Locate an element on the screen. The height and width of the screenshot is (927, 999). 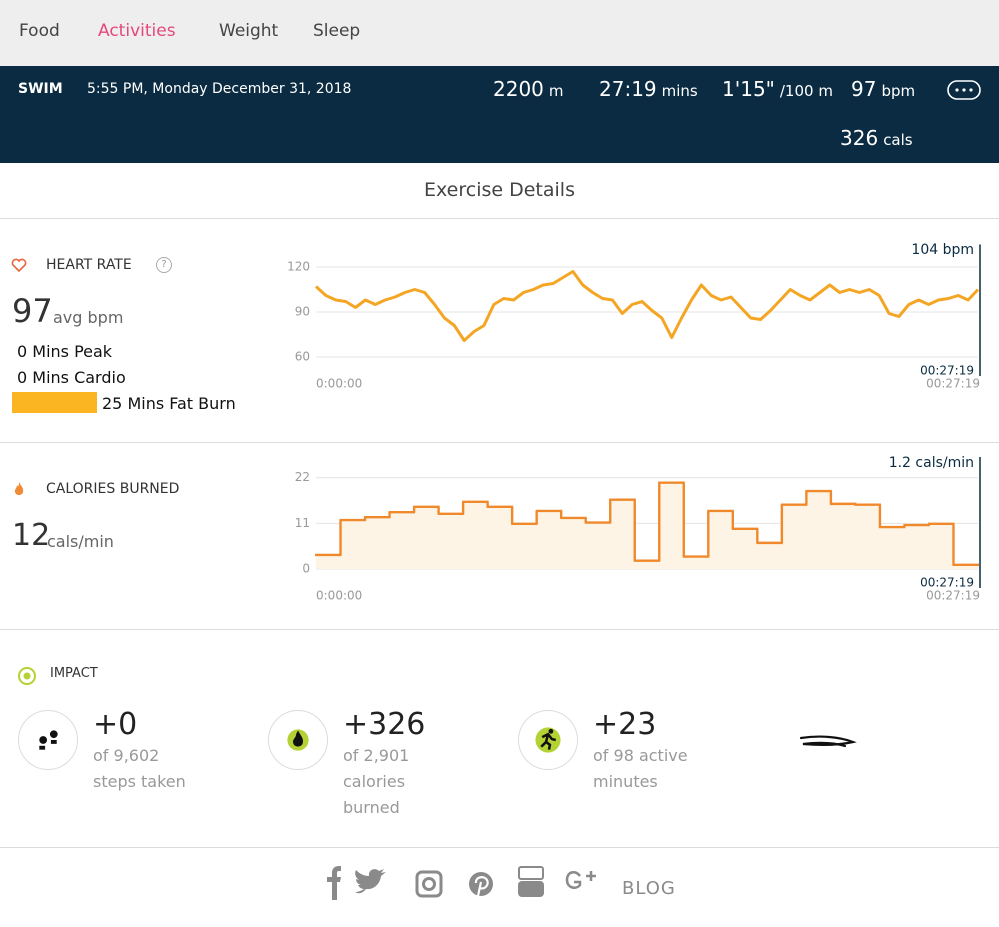
nav-item: Activities is located at coordinates (137, 31).